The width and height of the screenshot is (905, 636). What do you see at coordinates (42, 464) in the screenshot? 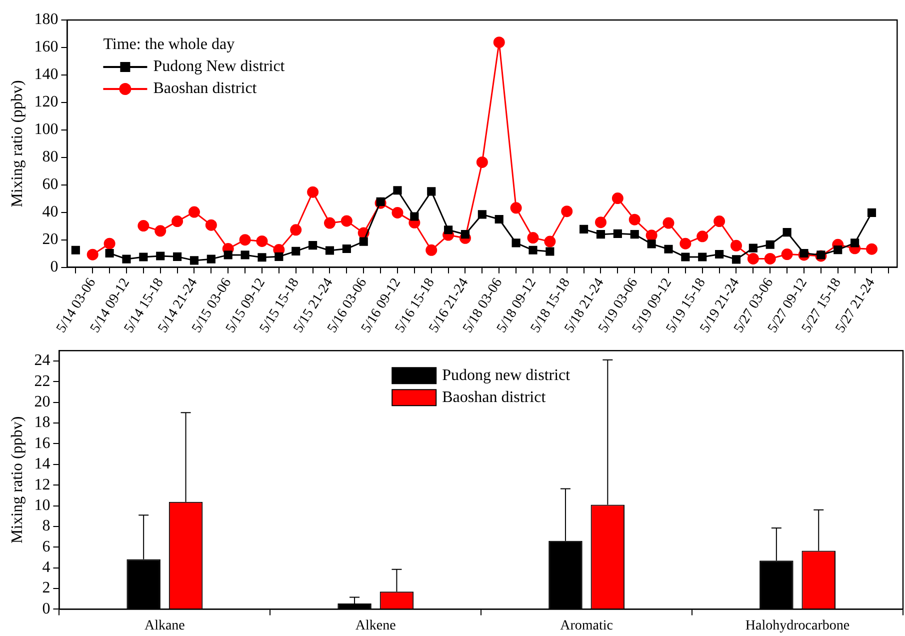
I see `y-tick-label: 14` at bounding box center [42, 464].